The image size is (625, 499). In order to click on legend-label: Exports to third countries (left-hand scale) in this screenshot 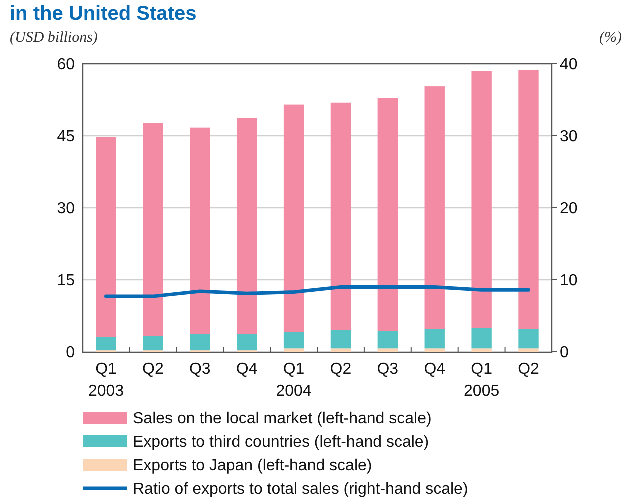, I will do `click(281, 443)`.